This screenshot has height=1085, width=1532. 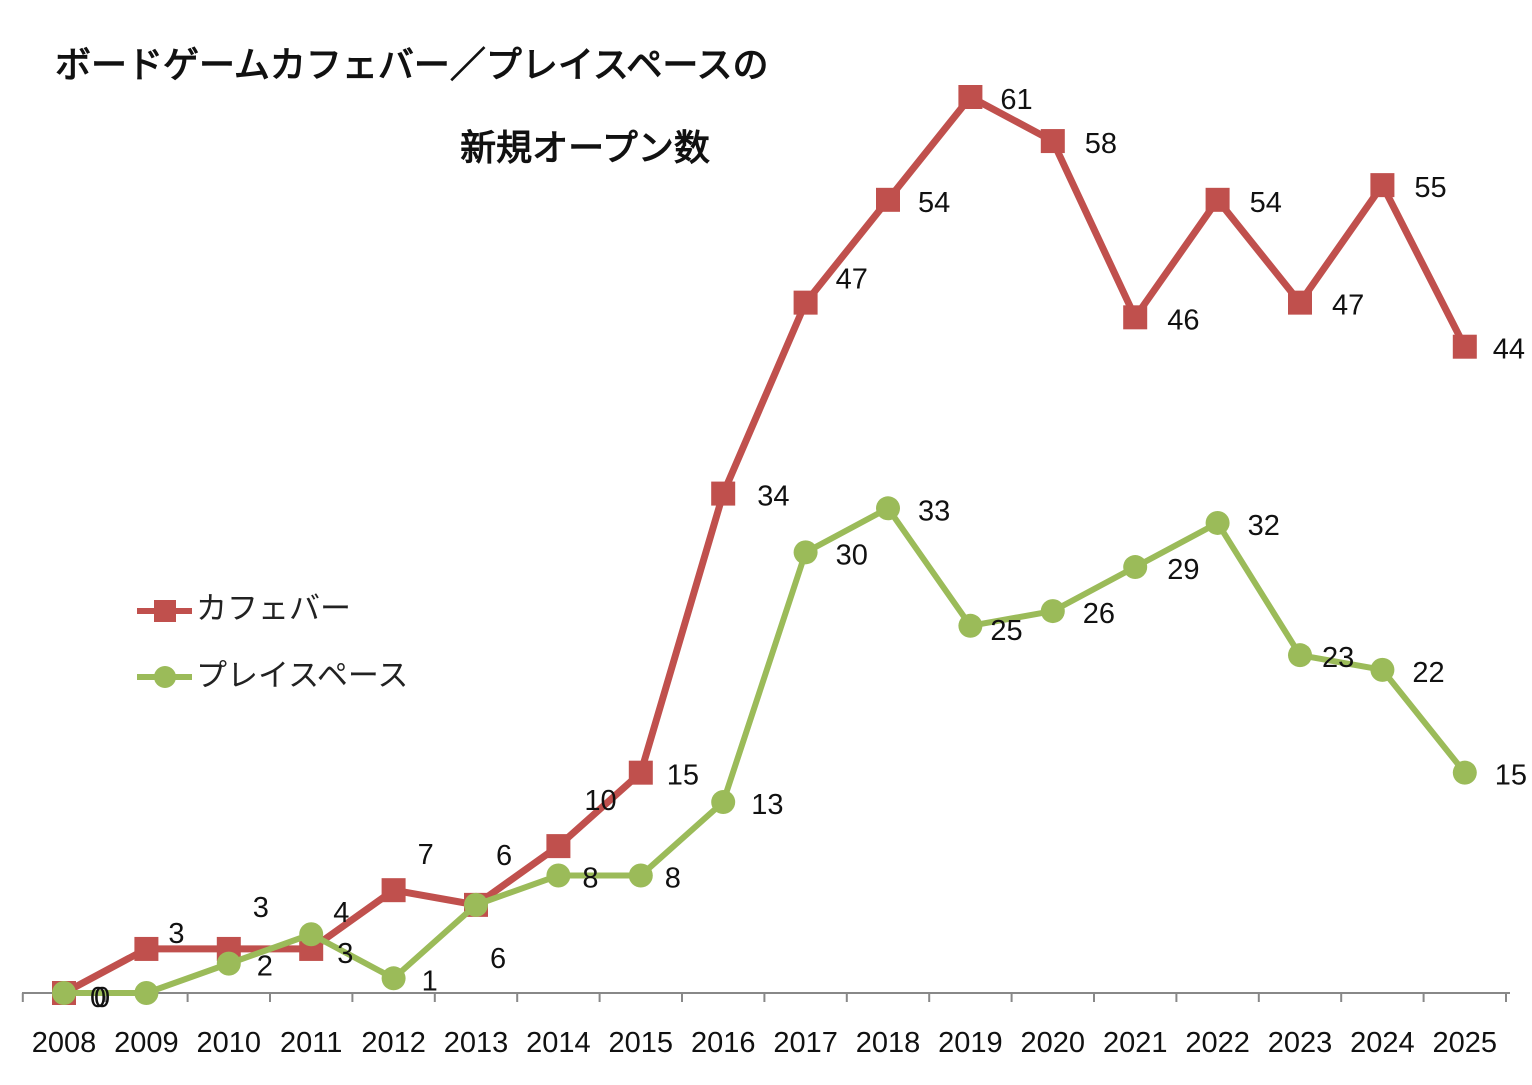 What do you see at coordinates (640, 875) in the screenshot?
I see `series-1-marker-2015` at bounding box center [640, 875].